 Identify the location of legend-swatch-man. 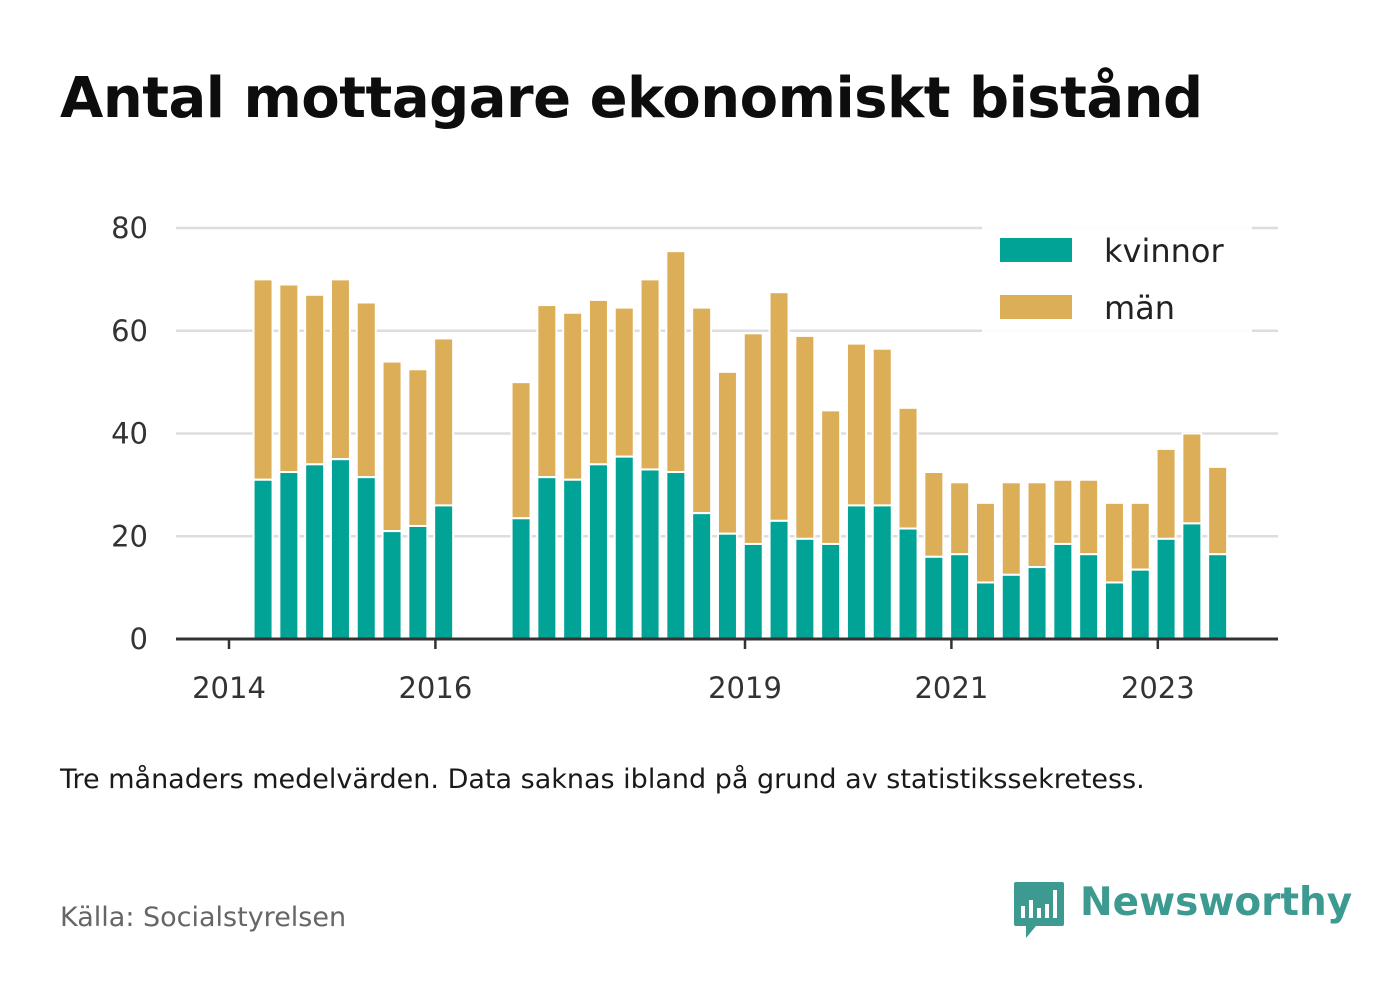
(1036, 307).